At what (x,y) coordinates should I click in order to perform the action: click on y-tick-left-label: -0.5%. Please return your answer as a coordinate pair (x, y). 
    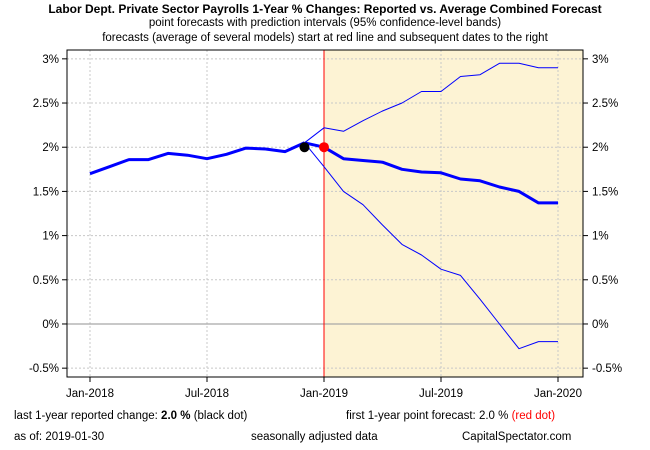
    Looking at the image, I should click on (44, 369).